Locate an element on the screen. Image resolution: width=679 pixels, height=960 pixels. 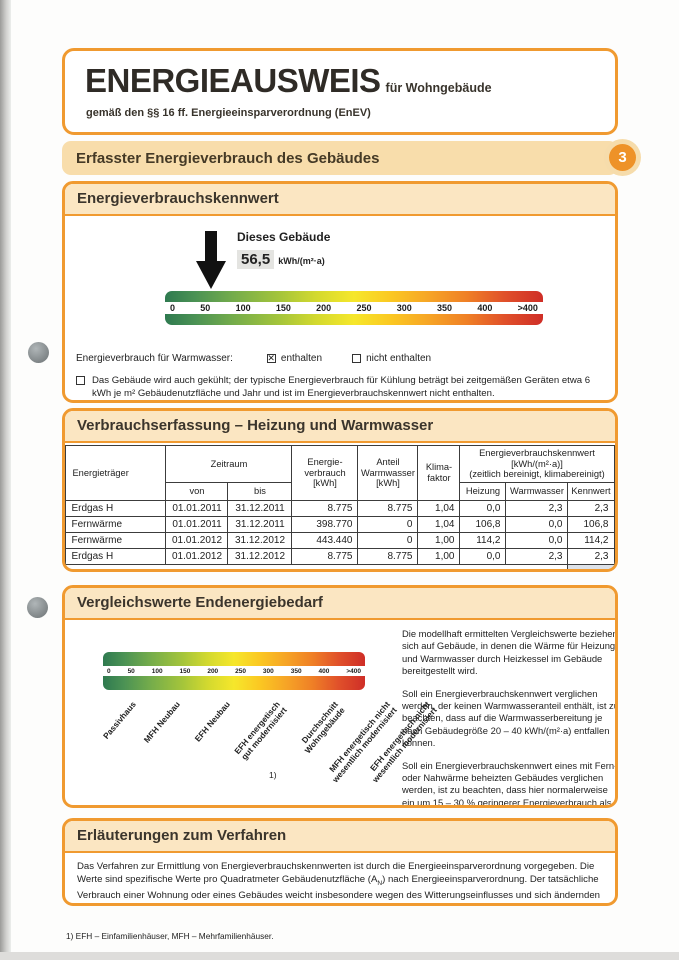
tick-label: 150 is located at coordinates (185, 671).